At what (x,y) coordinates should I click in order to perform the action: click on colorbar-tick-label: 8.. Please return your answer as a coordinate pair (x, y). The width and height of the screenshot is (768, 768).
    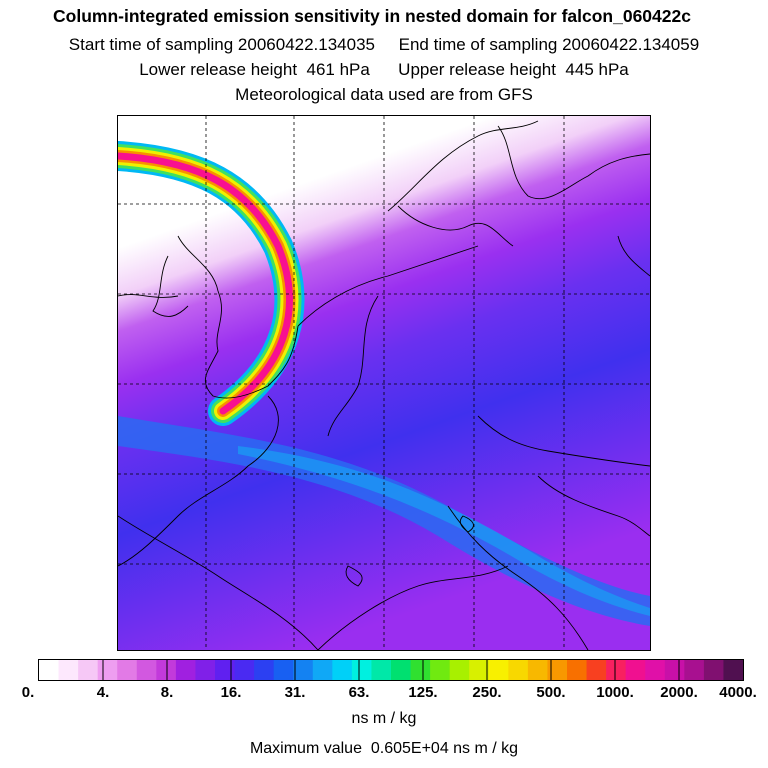
    Looking at the image, I should click on (167, 692).